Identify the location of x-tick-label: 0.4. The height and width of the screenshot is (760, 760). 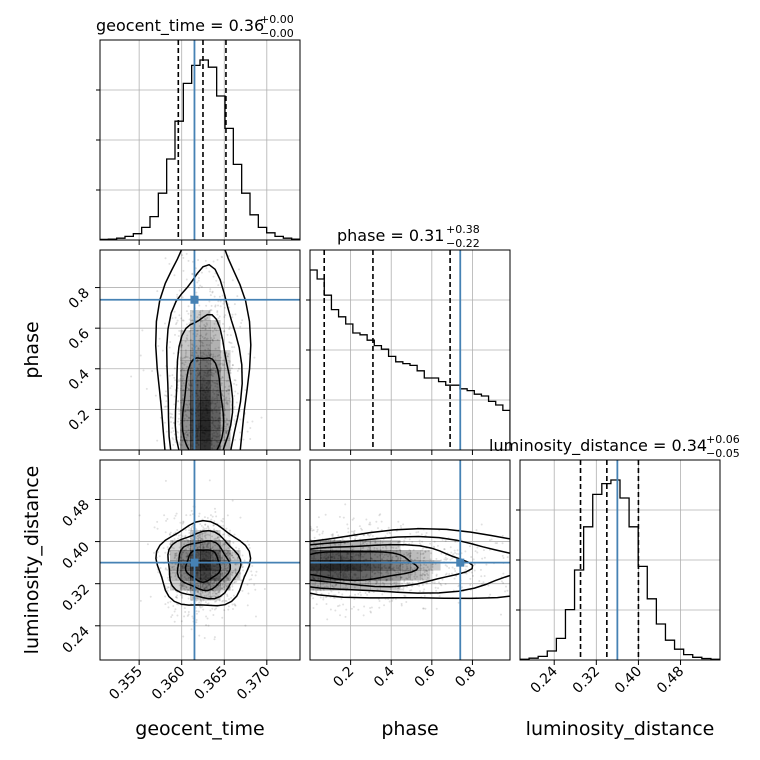
(384, 676).